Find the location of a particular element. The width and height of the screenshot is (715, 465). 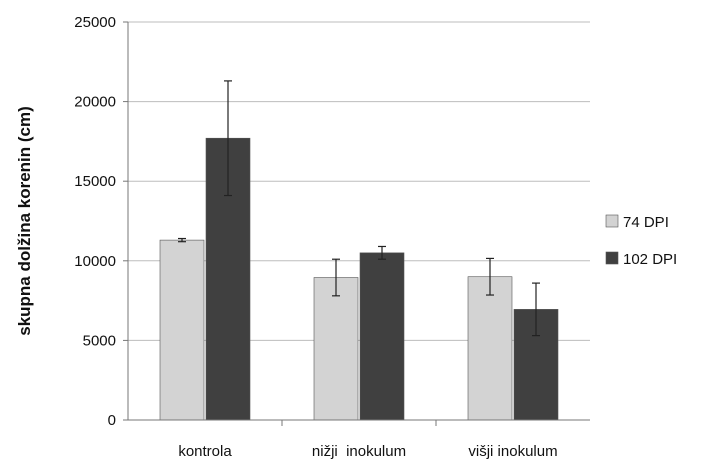

y-tick-label: 25000 is located at coordinates (95, 22).